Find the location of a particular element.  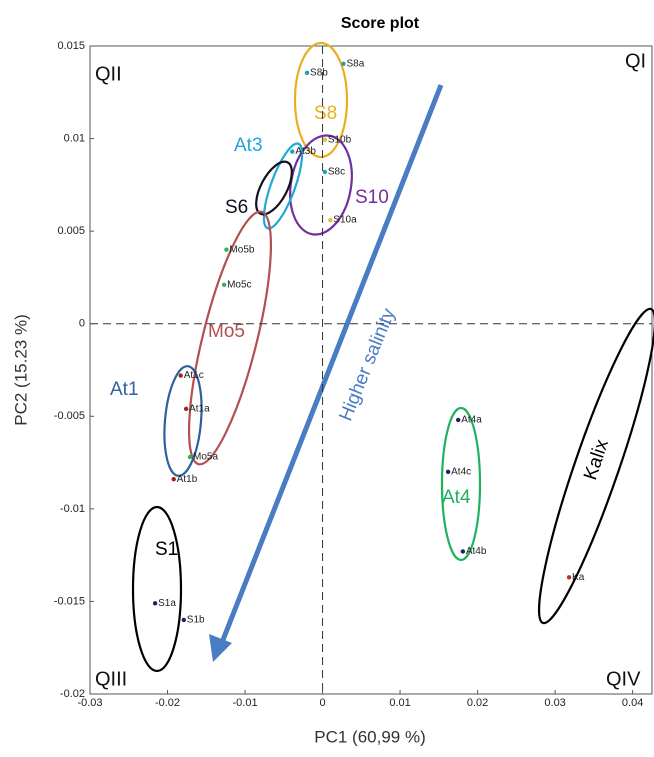

point-label: At4a is located at coordinates (471, 420).